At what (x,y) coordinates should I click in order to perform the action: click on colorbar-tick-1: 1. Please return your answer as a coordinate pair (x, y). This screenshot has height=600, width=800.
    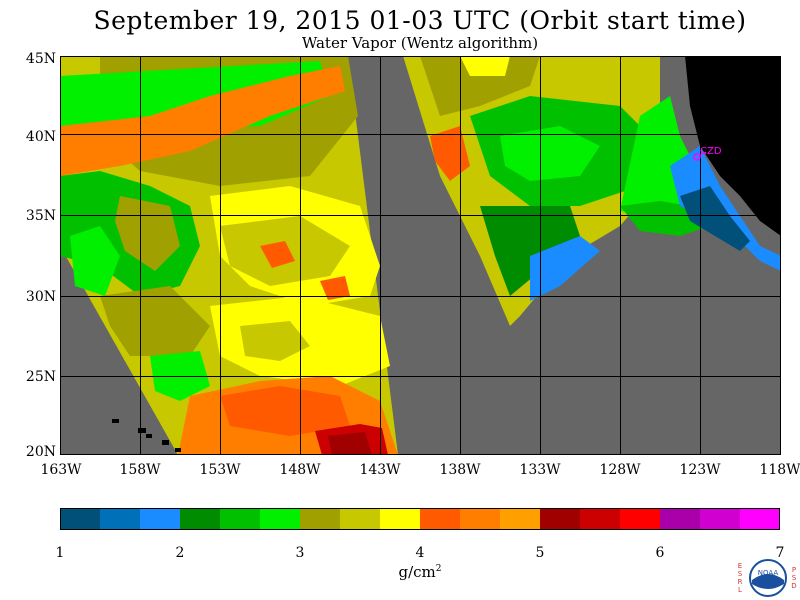
    Looking at the image, I should click on (60, 553).